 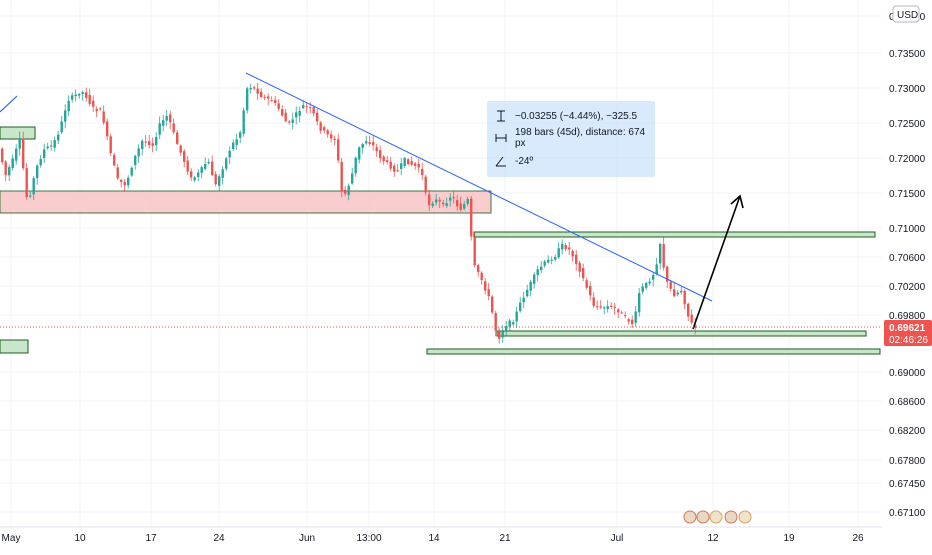 I want to click on support-zone-upper, so click(x=681, y=333).